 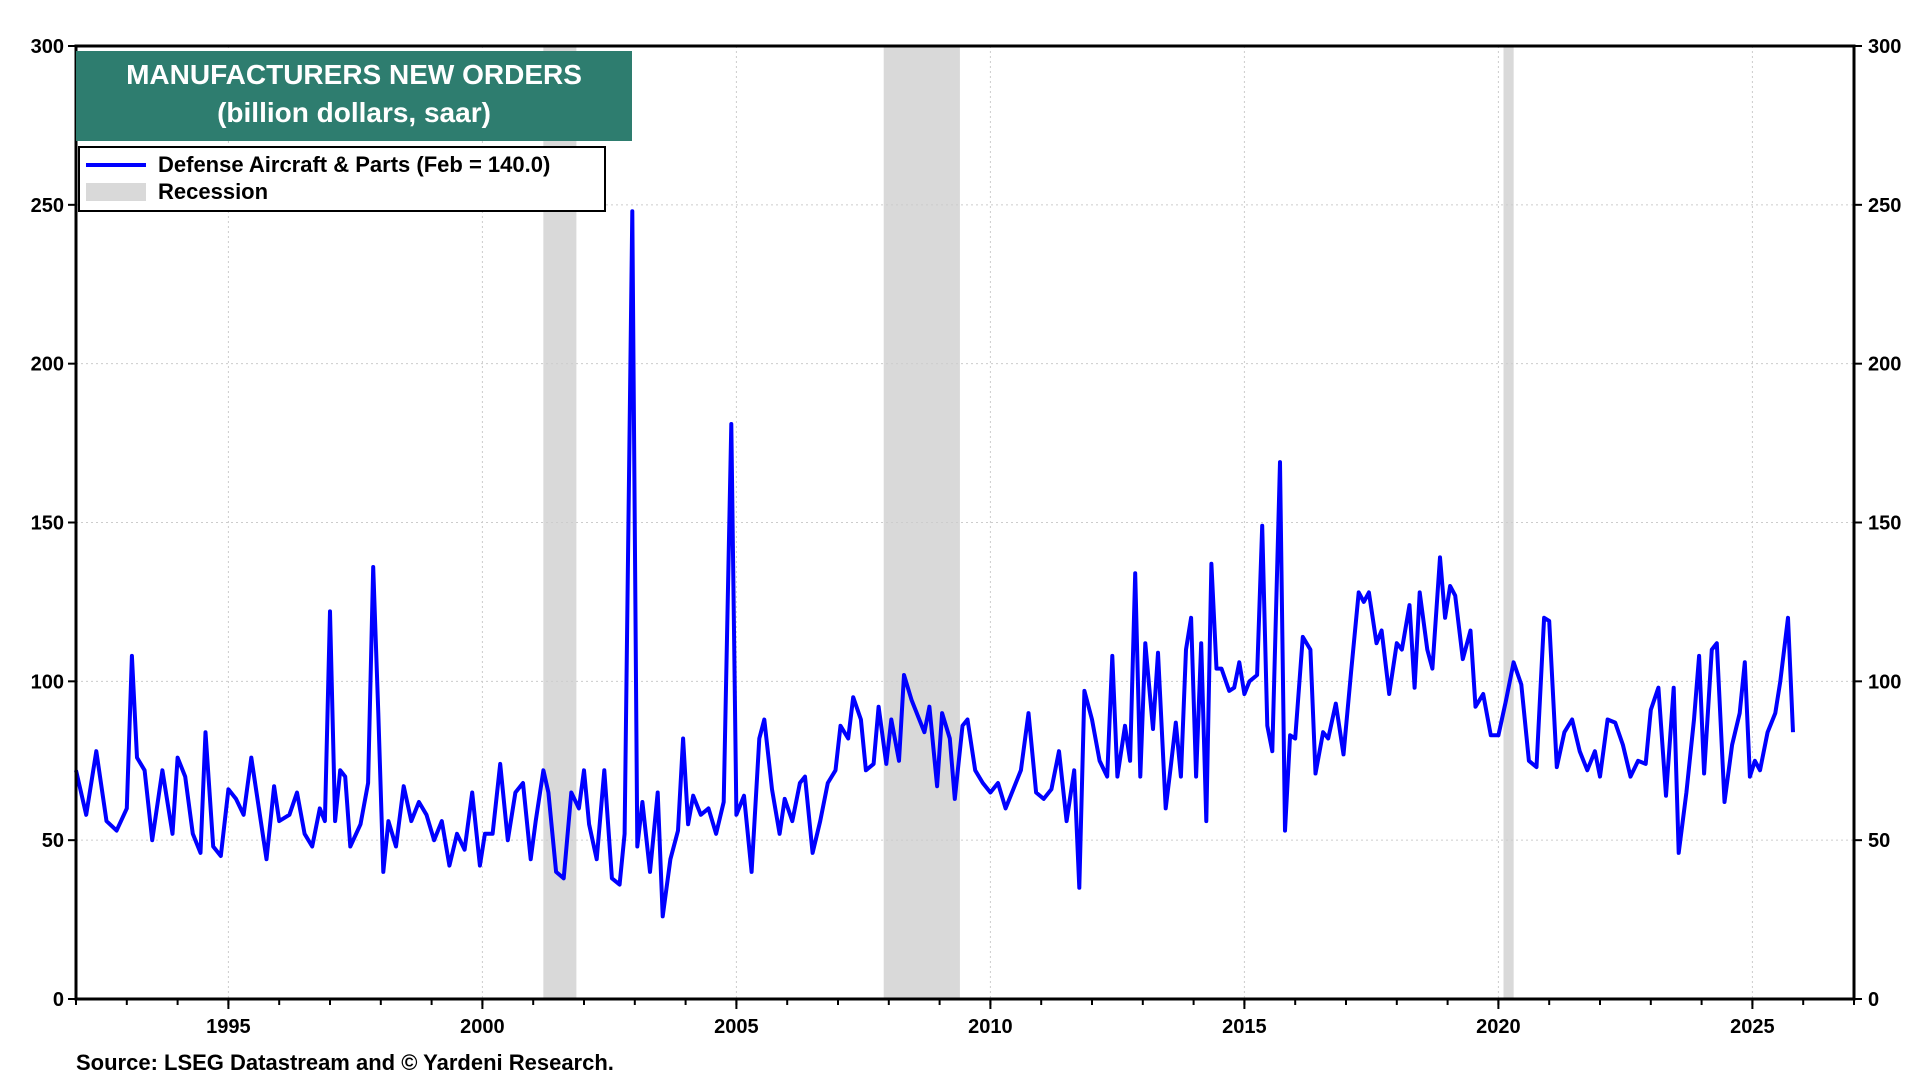 What do you see at coordinates (228, 1027) in the screenshot?
I see `x-tick-label: 1995` at bounding box center [228, 1027].